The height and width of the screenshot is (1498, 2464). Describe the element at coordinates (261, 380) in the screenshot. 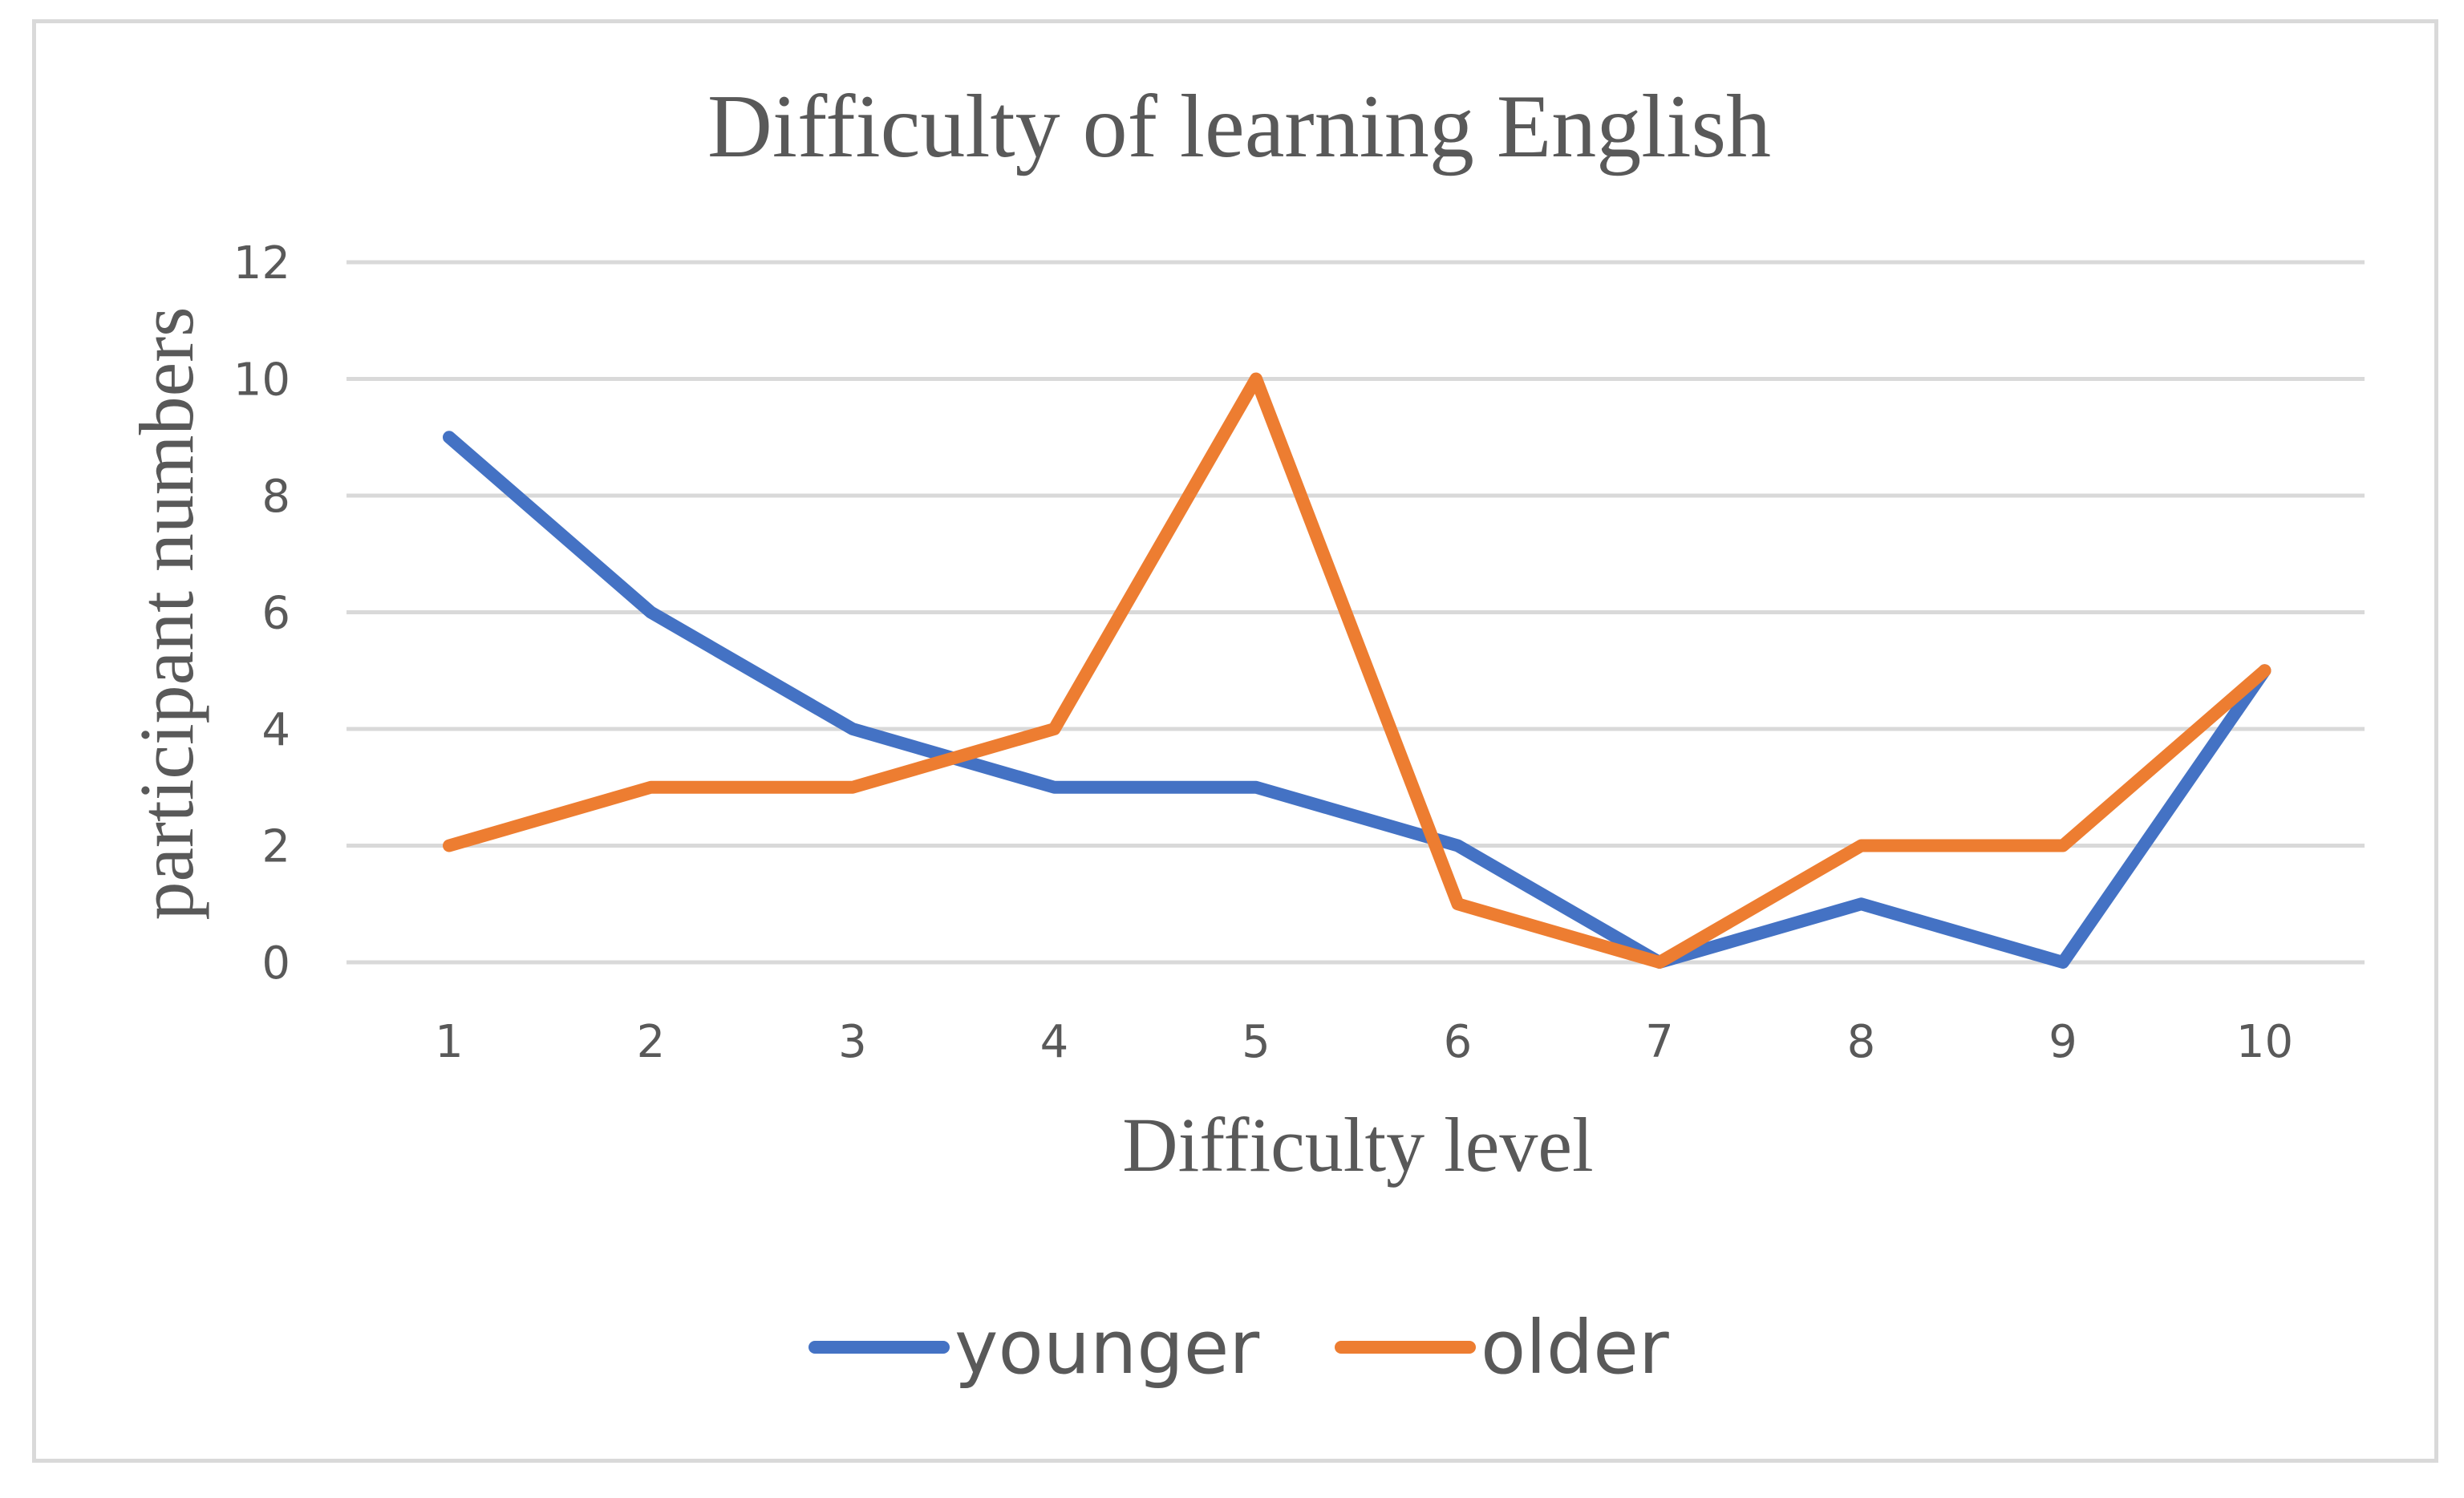

I see `y-tick-label: 10` at that location.